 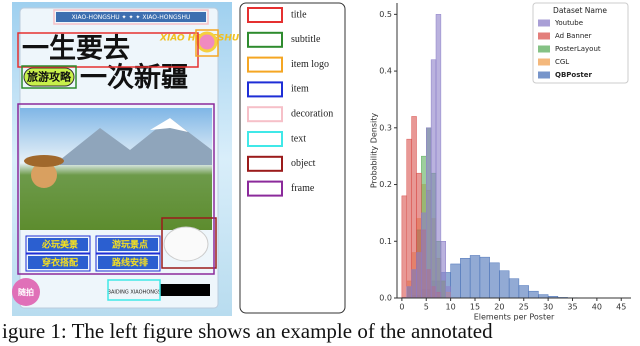 What do you see at coordinates (385, 298) in the screenshot?
I see `y-tick-label: 0.0` at bounding box center [385, 298].